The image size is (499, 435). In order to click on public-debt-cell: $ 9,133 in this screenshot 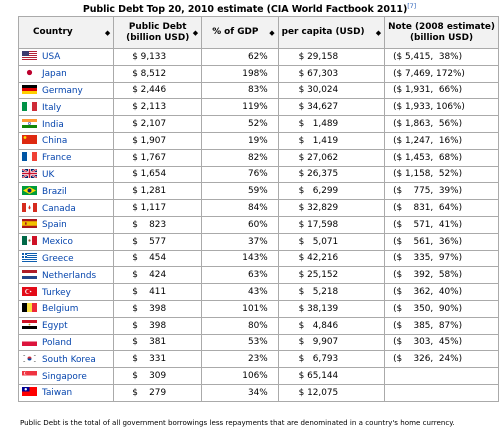, I will do `click(158, 57)`.